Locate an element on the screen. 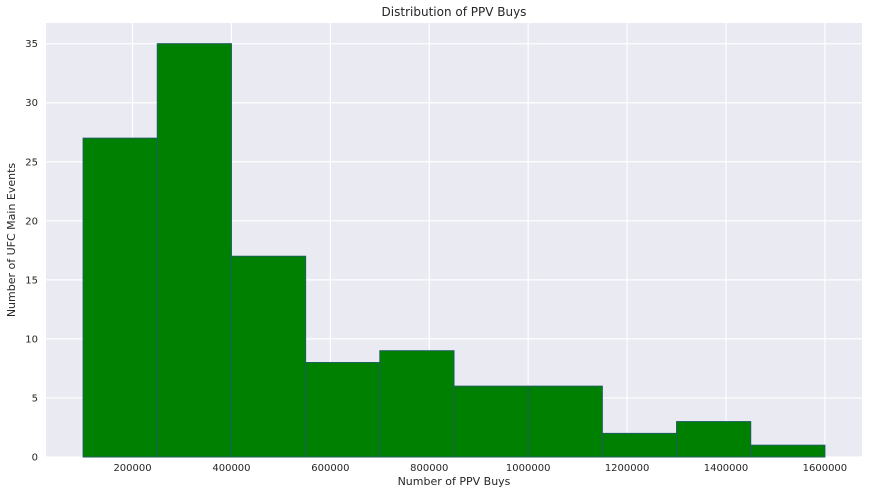 The width and height of the screenshot is (883, 497). x-tick-label: 400000 is located at coordinates (231, 468).